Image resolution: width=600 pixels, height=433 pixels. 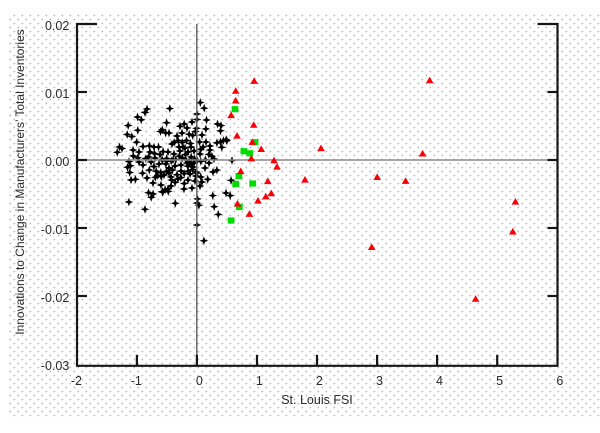 I want to click on svg-text: 6, so click(x=559, y=381).